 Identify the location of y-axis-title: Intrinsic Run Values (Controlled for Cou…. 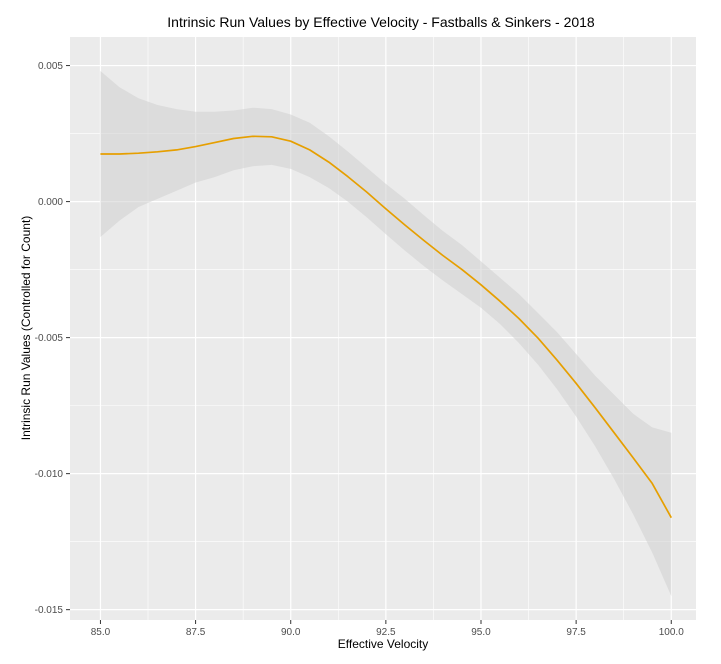
(26, 328).